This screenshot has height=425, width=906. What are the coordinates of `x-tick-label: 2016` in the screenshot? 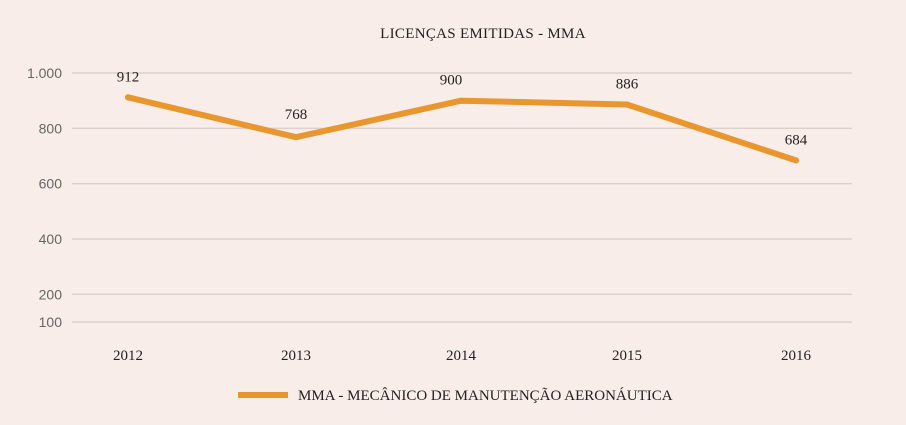 It's located at (796, 356).